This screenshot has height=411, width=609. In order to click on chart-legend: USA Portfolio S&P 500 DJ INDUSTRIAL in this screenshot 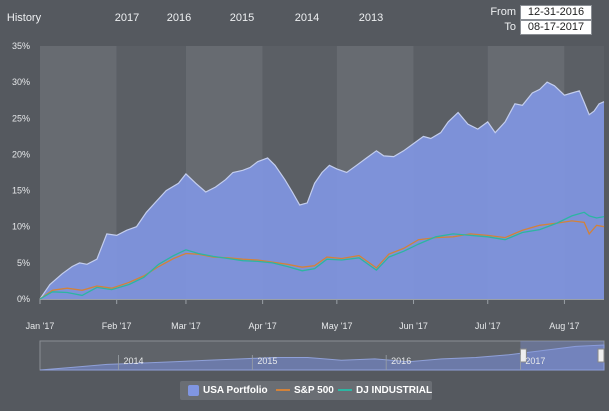, I will do `click(306, 390)`.